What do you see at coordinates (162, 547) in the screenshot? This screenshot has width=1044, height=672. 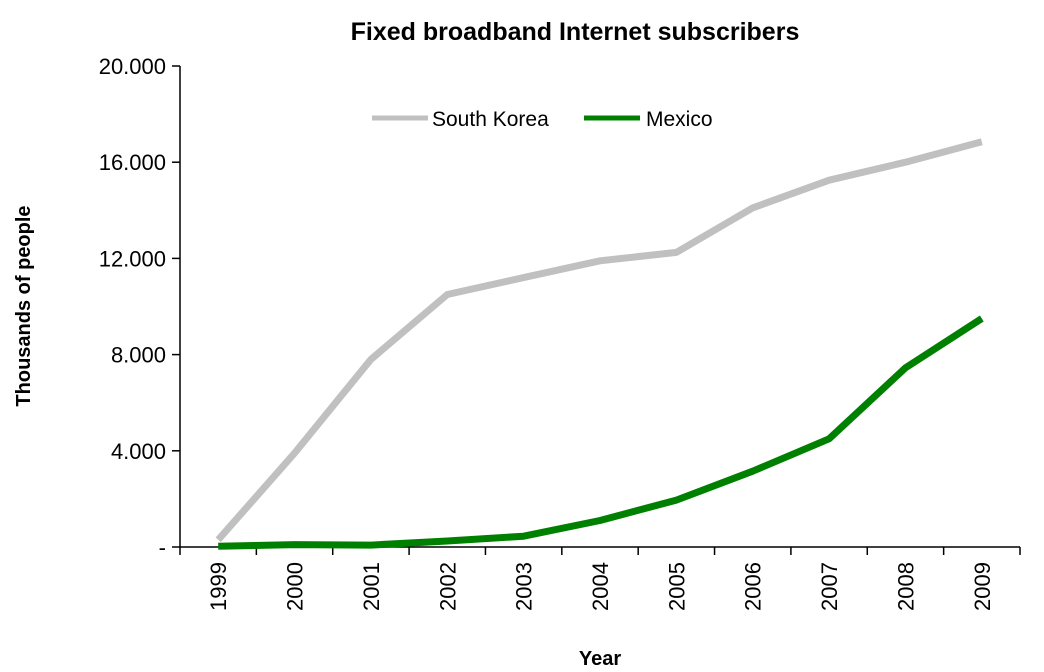 I see `y-tick-label: -` at bounding box center [162, 547].